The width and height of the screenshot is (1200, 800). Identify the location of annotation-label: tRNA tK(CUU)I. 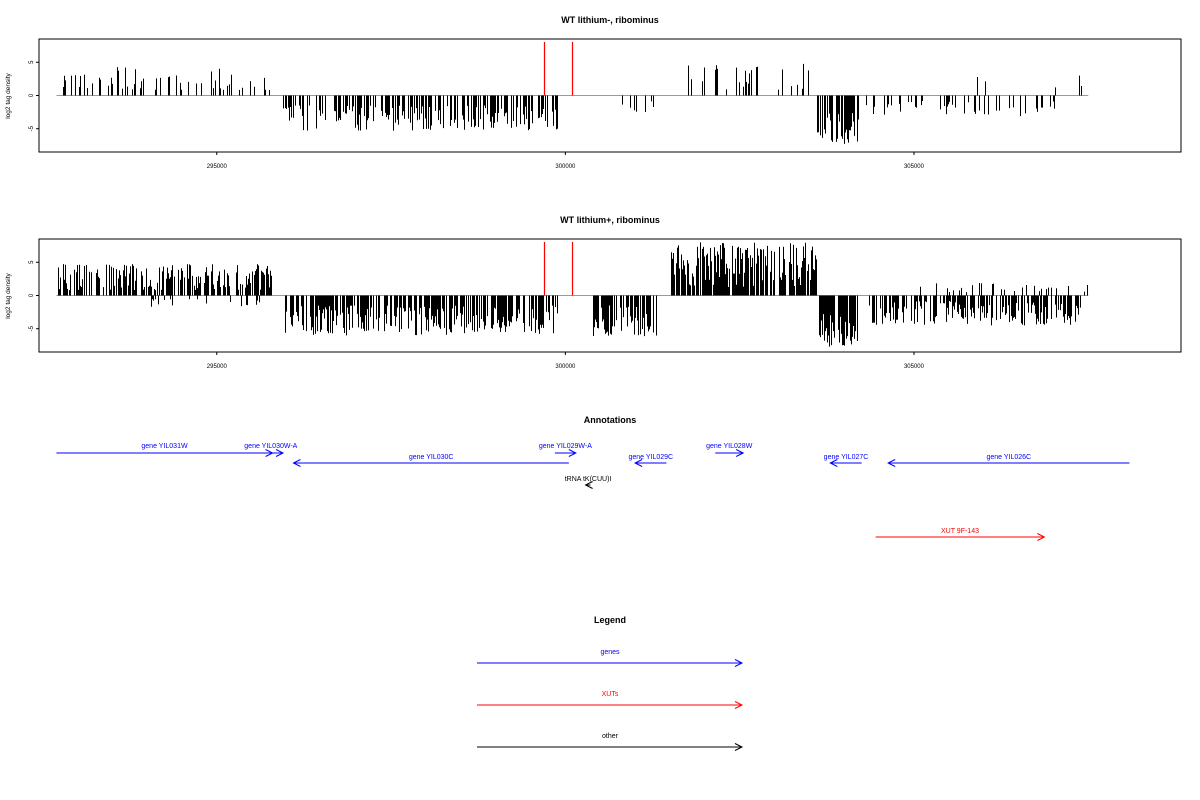
(588, 479).